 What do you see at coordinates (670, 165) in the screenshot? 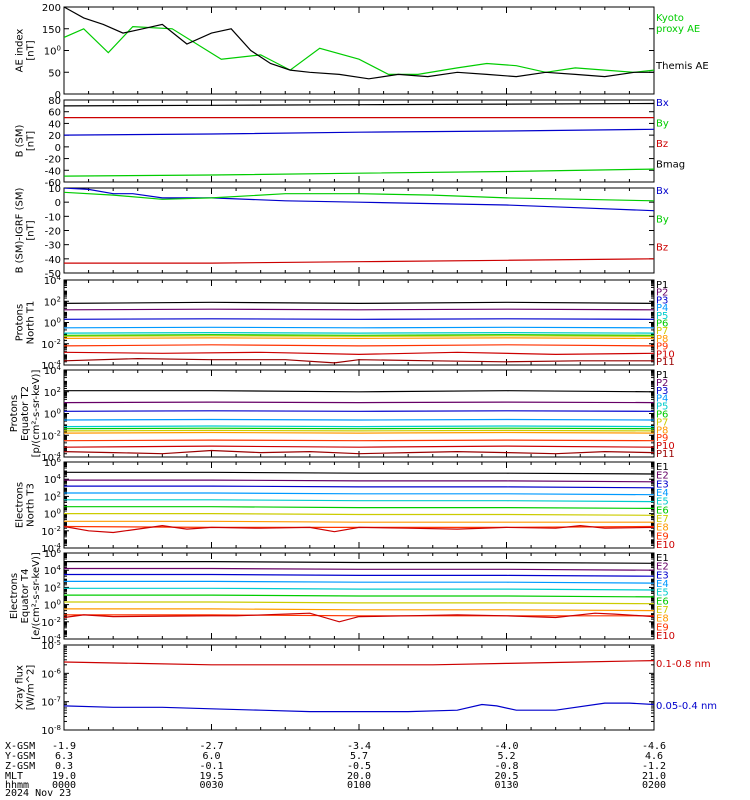
I see `legend-item: Bmag` at bounding box center [670, 165].